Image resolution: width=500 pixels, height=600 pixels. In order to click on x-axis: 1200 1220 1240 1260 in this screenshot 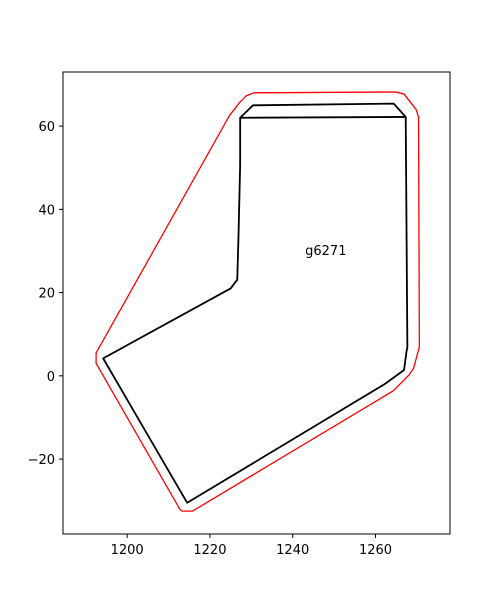, I will do `click(251, 546)`.